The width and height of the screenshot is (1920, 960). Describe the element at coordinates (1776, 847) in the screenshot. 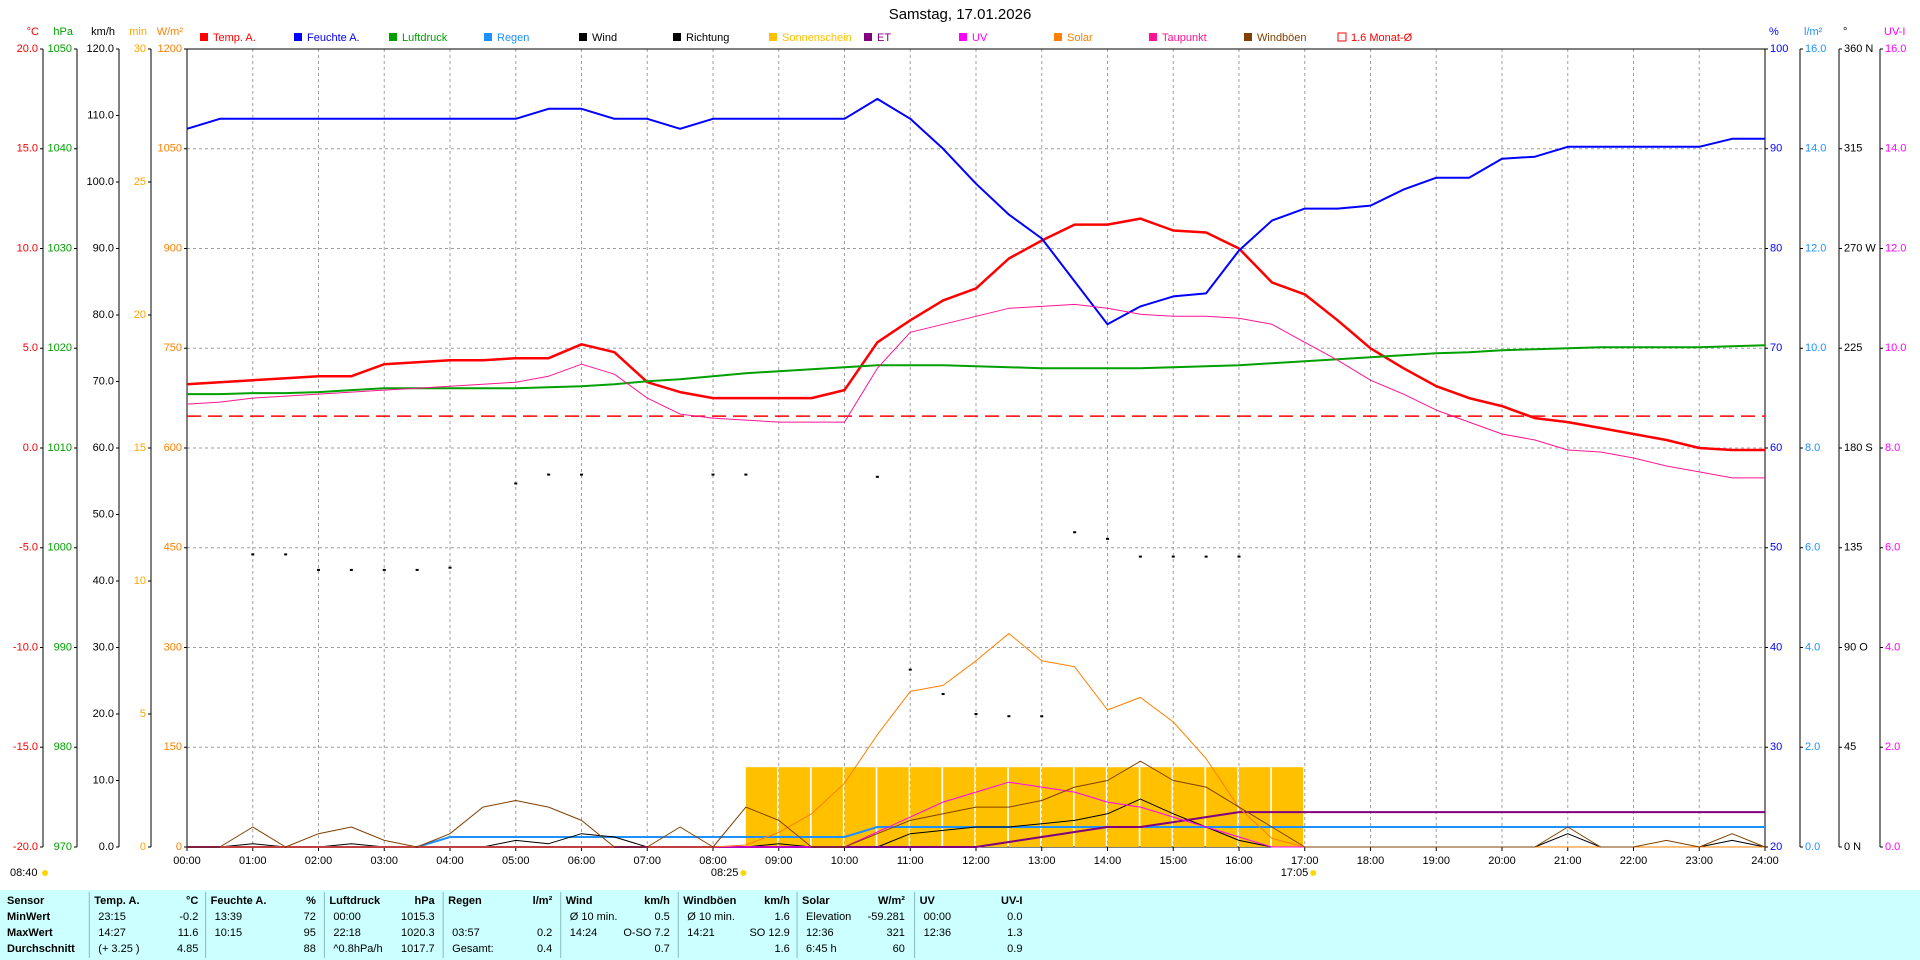

I see `y-tick-label: 20` at that location.